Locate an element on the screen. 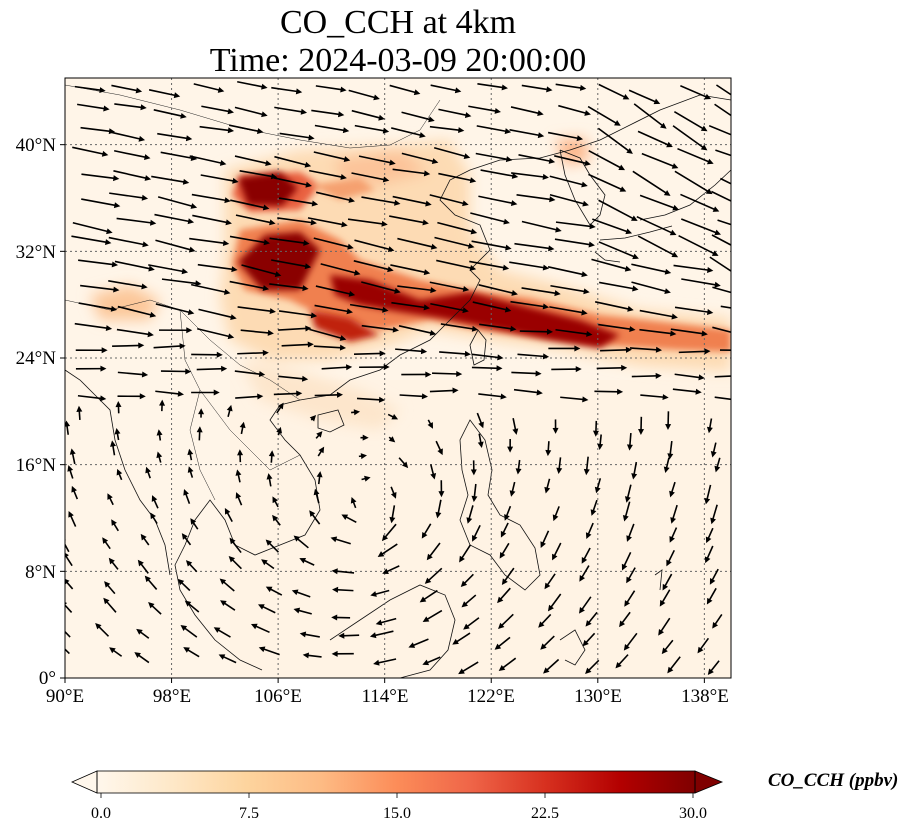 Image resolution: width=921 pixels, height=836 pixels. colorbar-extend-high is located at coordinates (709, 782).